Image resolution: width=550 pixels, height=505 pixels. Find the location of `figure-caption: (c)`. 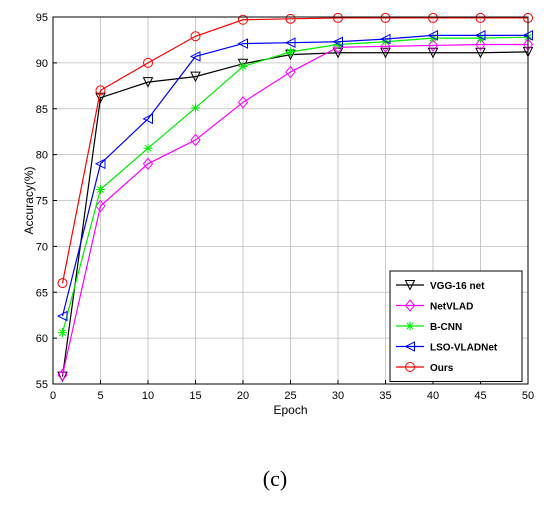

figure-caption: (c) is located at coordinates (275, 478).